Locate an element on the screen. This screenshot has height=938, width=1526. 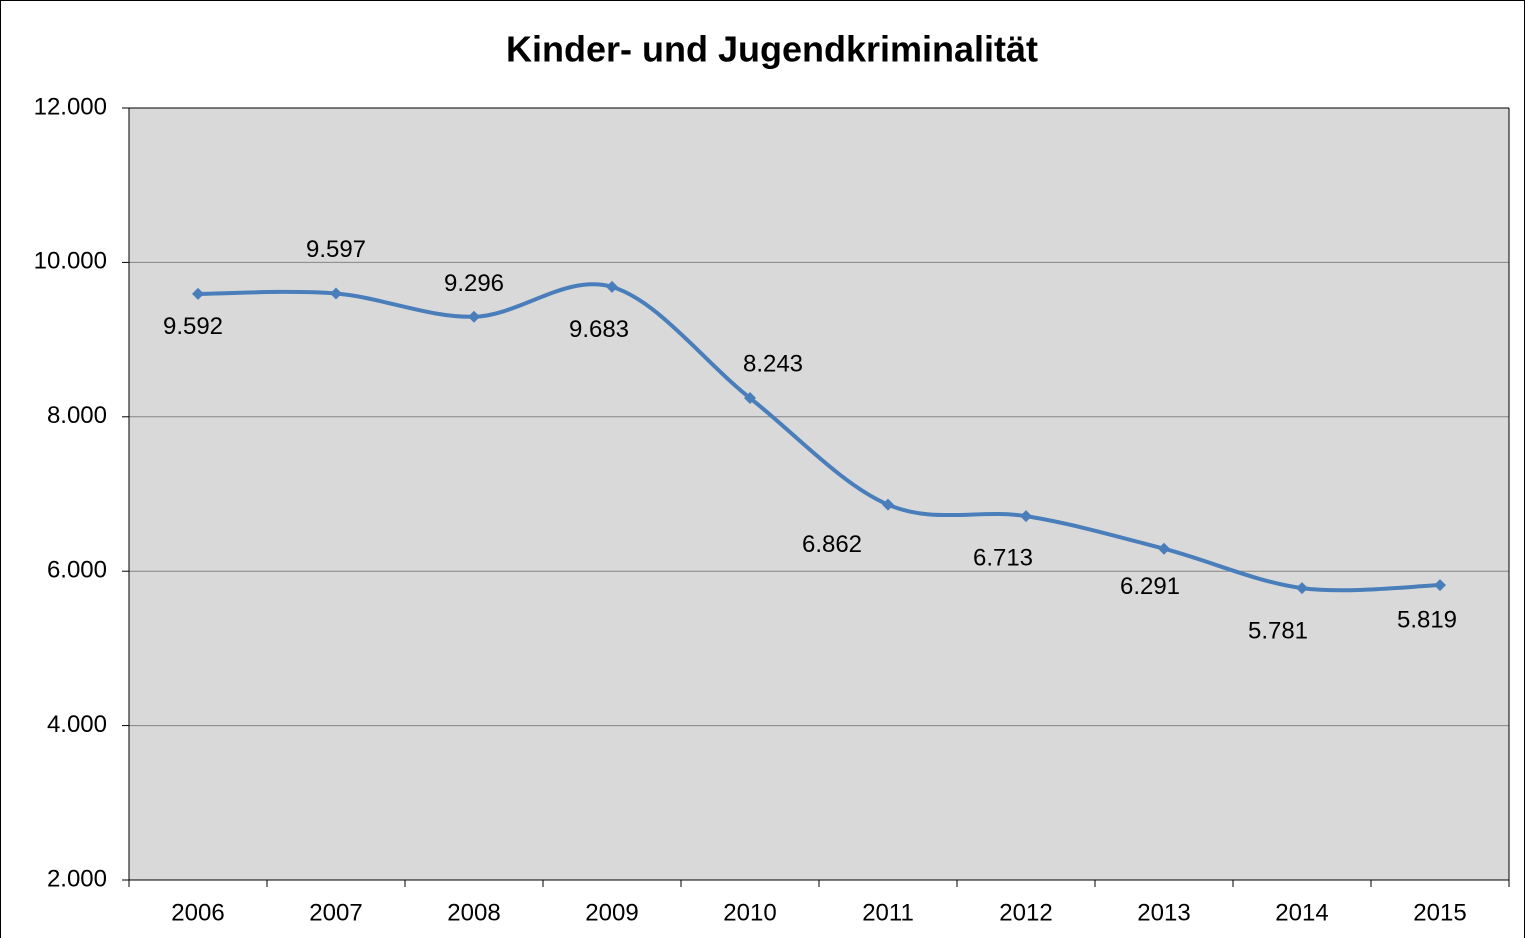
chart-title: Kinder- und Jugendkriminalität is located at coordinates (772, 49).